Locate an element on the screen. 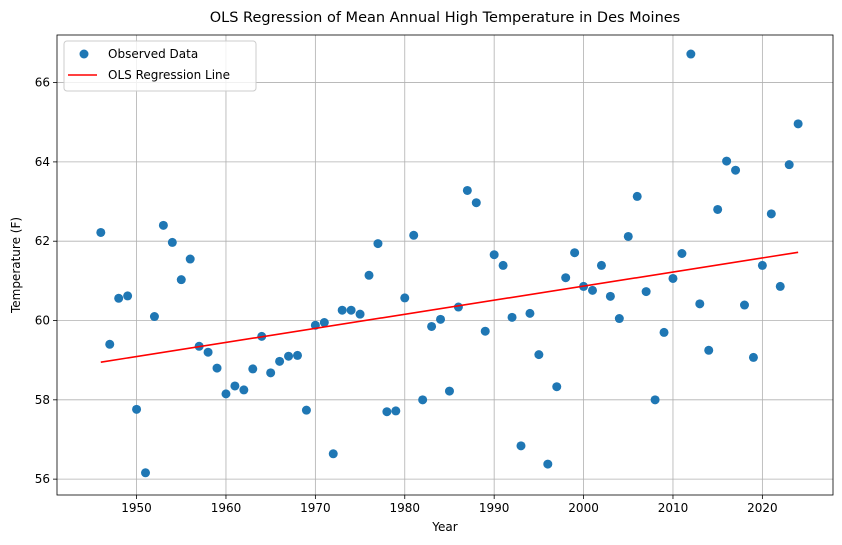 Image resolution: width=842 pixels, height=545 pixels. x-tick-label: 2000 is located at coordinates (583, 508).